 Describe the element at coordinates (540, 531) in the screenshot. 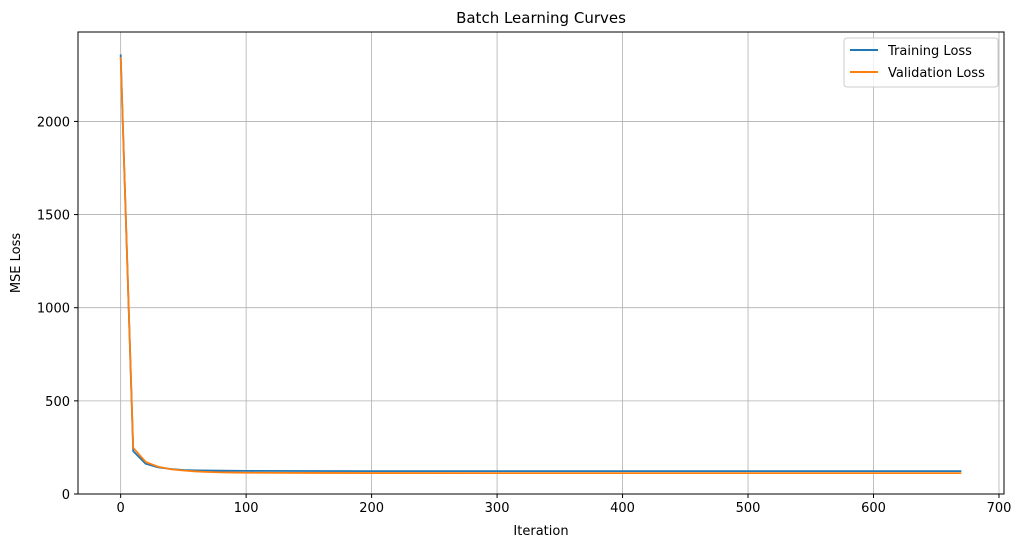

I see `x-axis-title: Iteration` at that location.